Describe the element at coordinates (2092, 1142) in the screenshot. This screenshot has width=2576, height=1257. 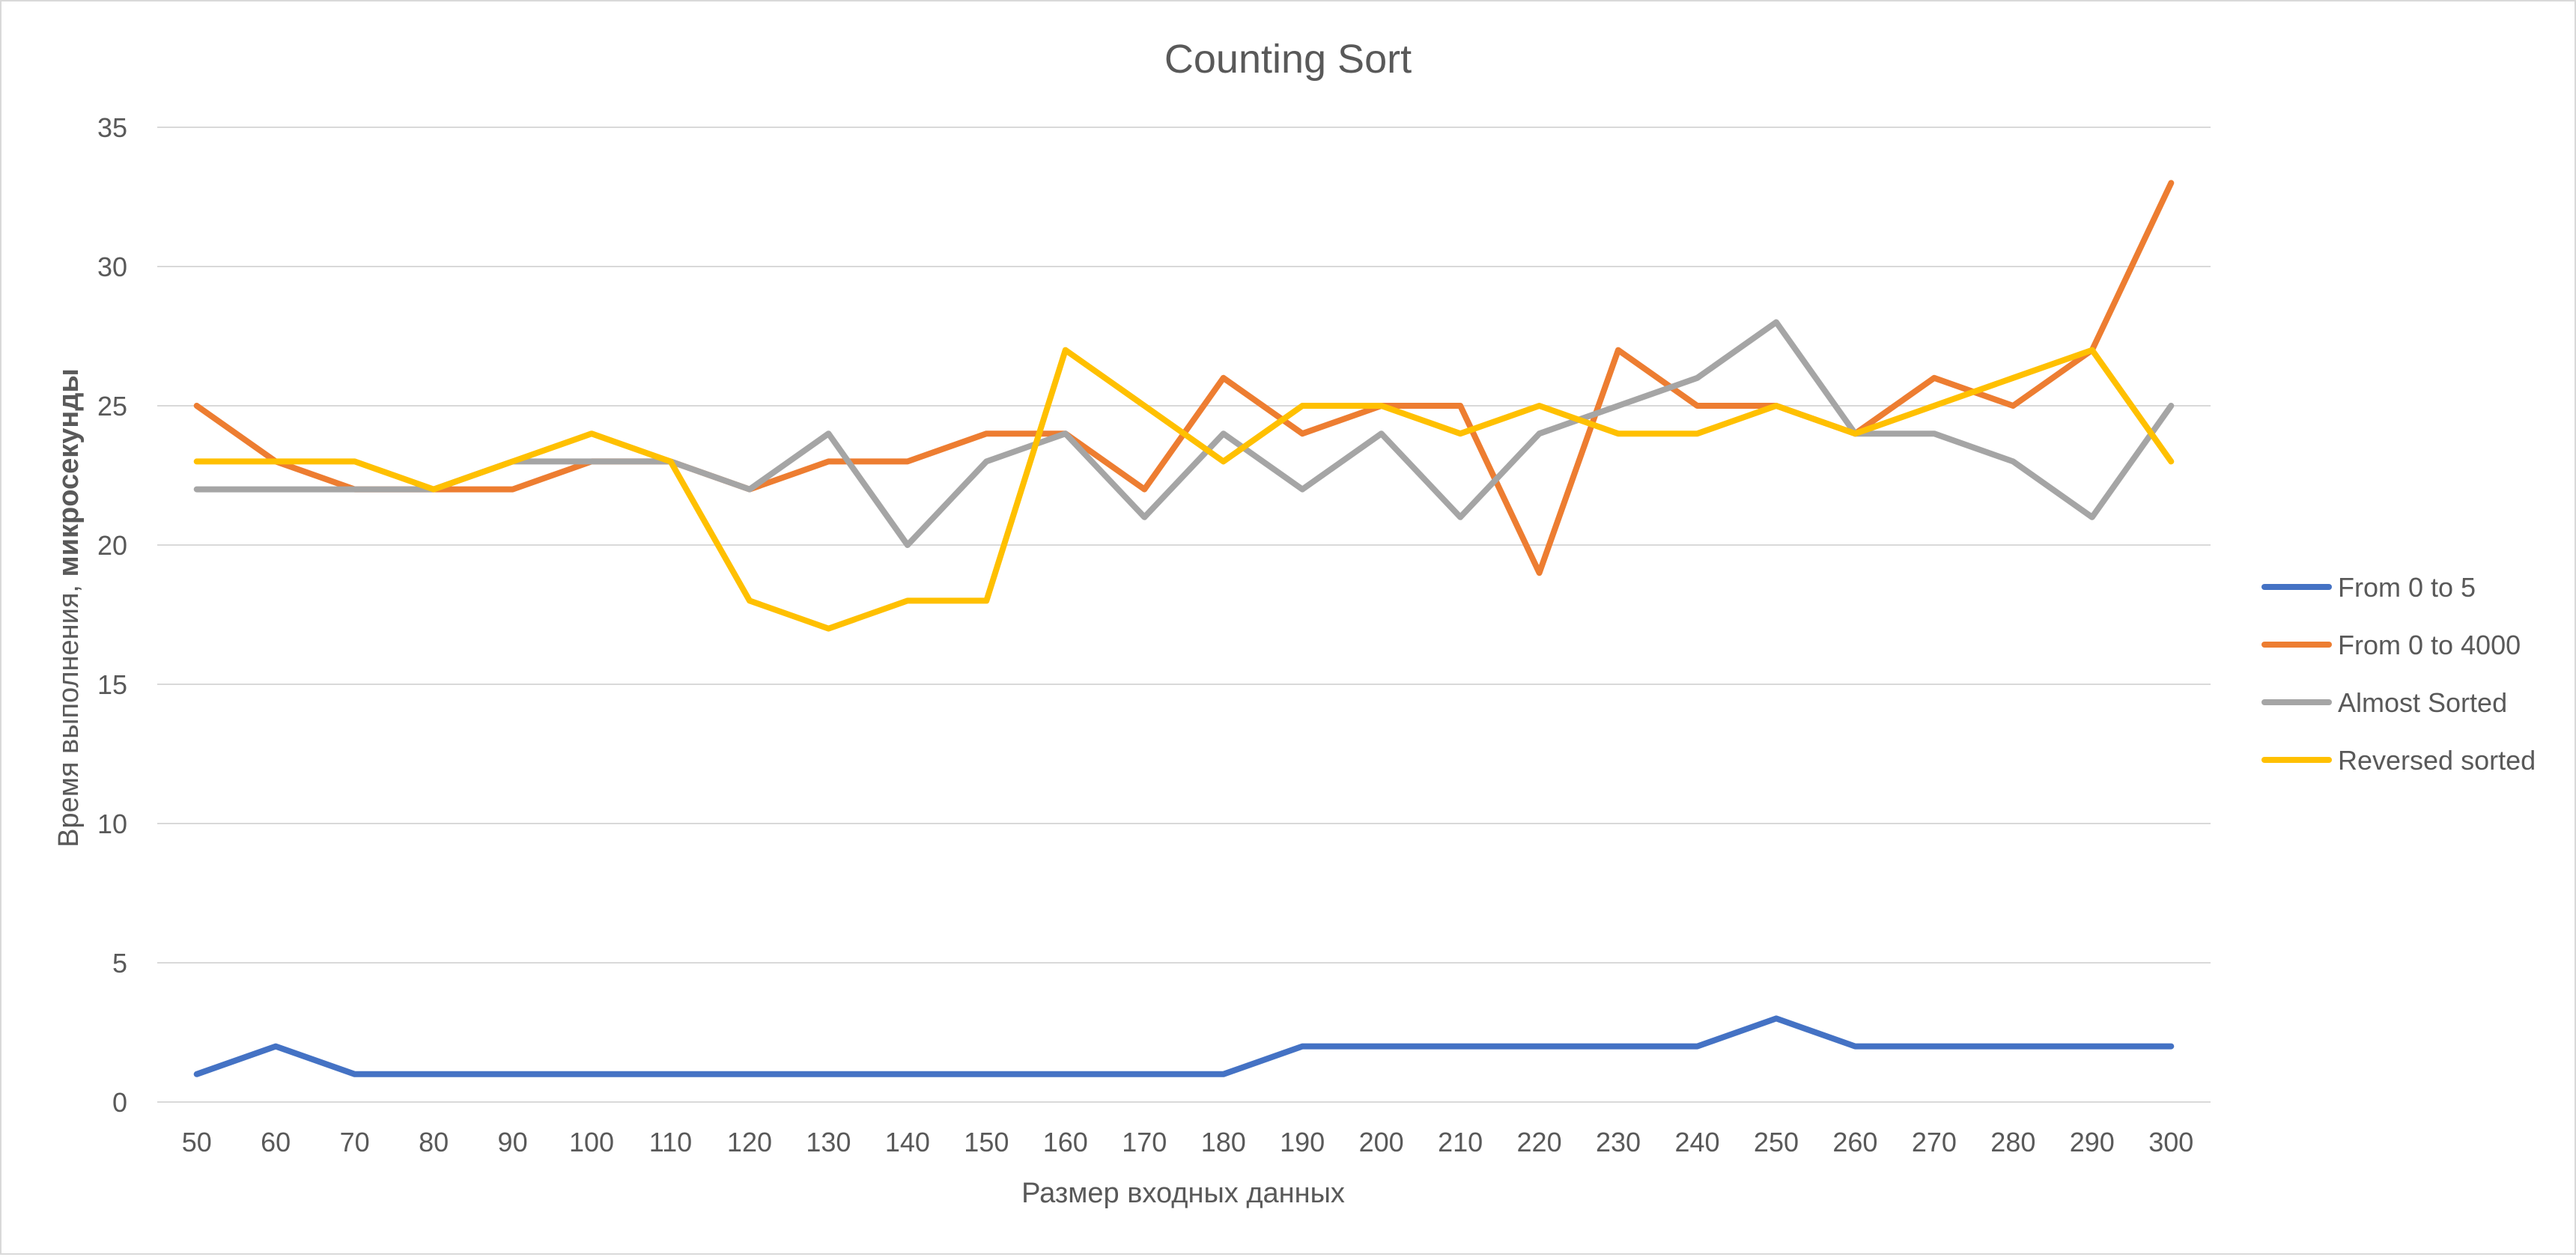
I see `x-tick-label: 290` at that location.